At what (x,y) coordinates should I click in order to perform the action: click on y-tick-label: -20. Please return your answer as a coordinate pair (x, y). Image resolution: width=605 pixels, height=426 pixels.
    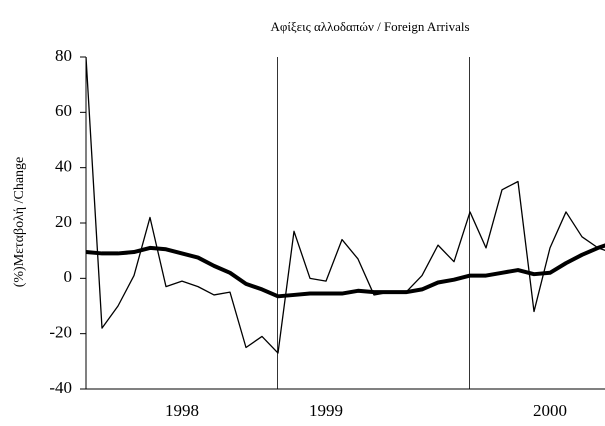
    Looking at the image, I should click on (60, 332).